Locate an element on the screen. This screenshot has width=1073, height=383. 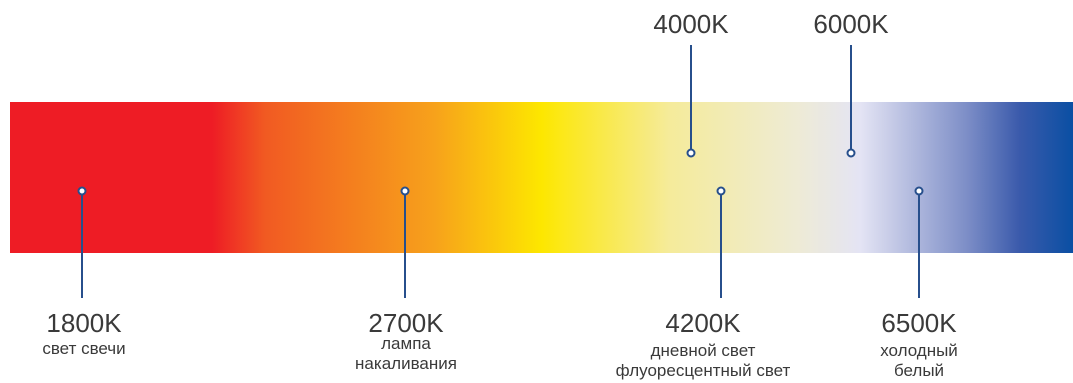
marker-dot-4000k is located at coordinates (691, 153).